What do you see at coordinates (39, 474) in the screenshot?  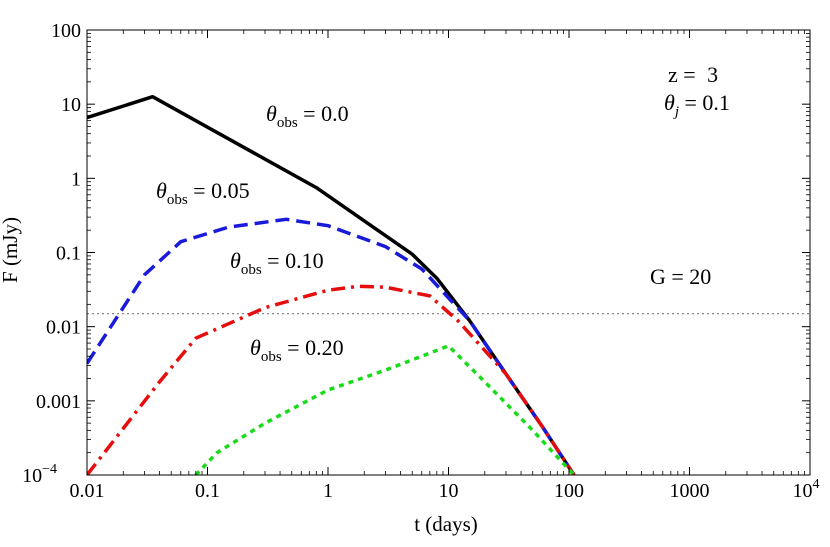 I see `y-tick-label: 10⁻⁴` at bounding box center [39, 474].